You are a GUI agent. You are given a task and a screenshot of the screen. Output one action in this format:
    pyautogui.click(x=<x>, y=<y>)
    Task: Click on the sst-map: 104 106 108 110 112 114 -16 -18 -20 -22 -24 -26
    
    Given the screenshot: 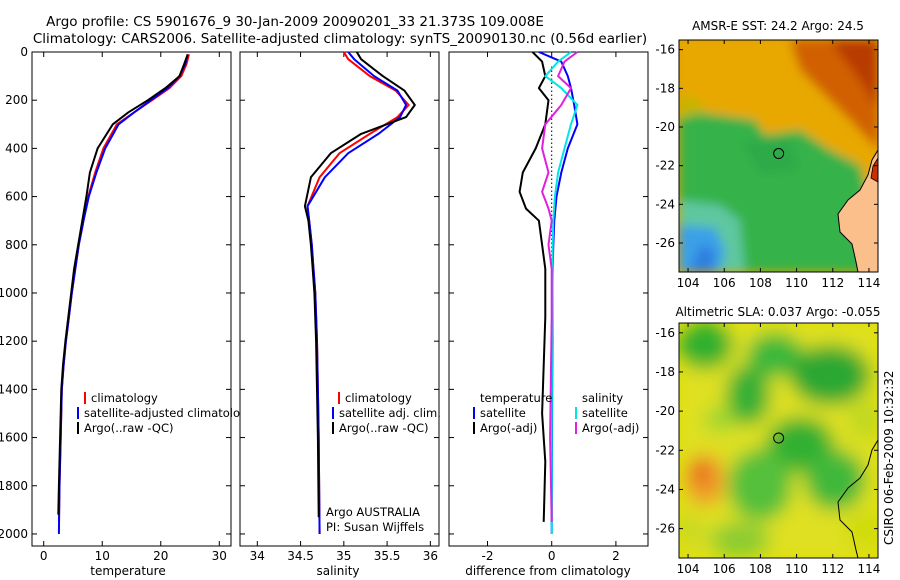 What is the action you would take?
    pyautogui.click(x=767, y=164)
    